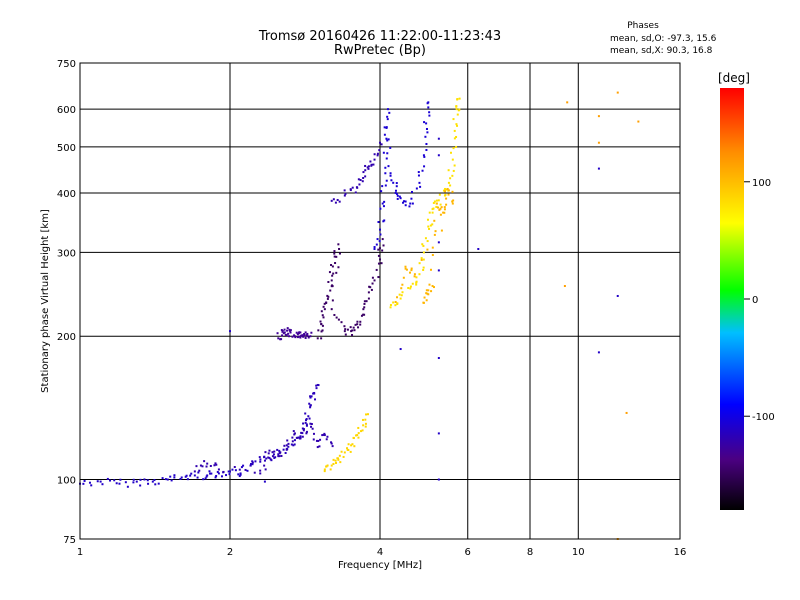  I want to click on x-tick-label: 6, so click(468, 552).